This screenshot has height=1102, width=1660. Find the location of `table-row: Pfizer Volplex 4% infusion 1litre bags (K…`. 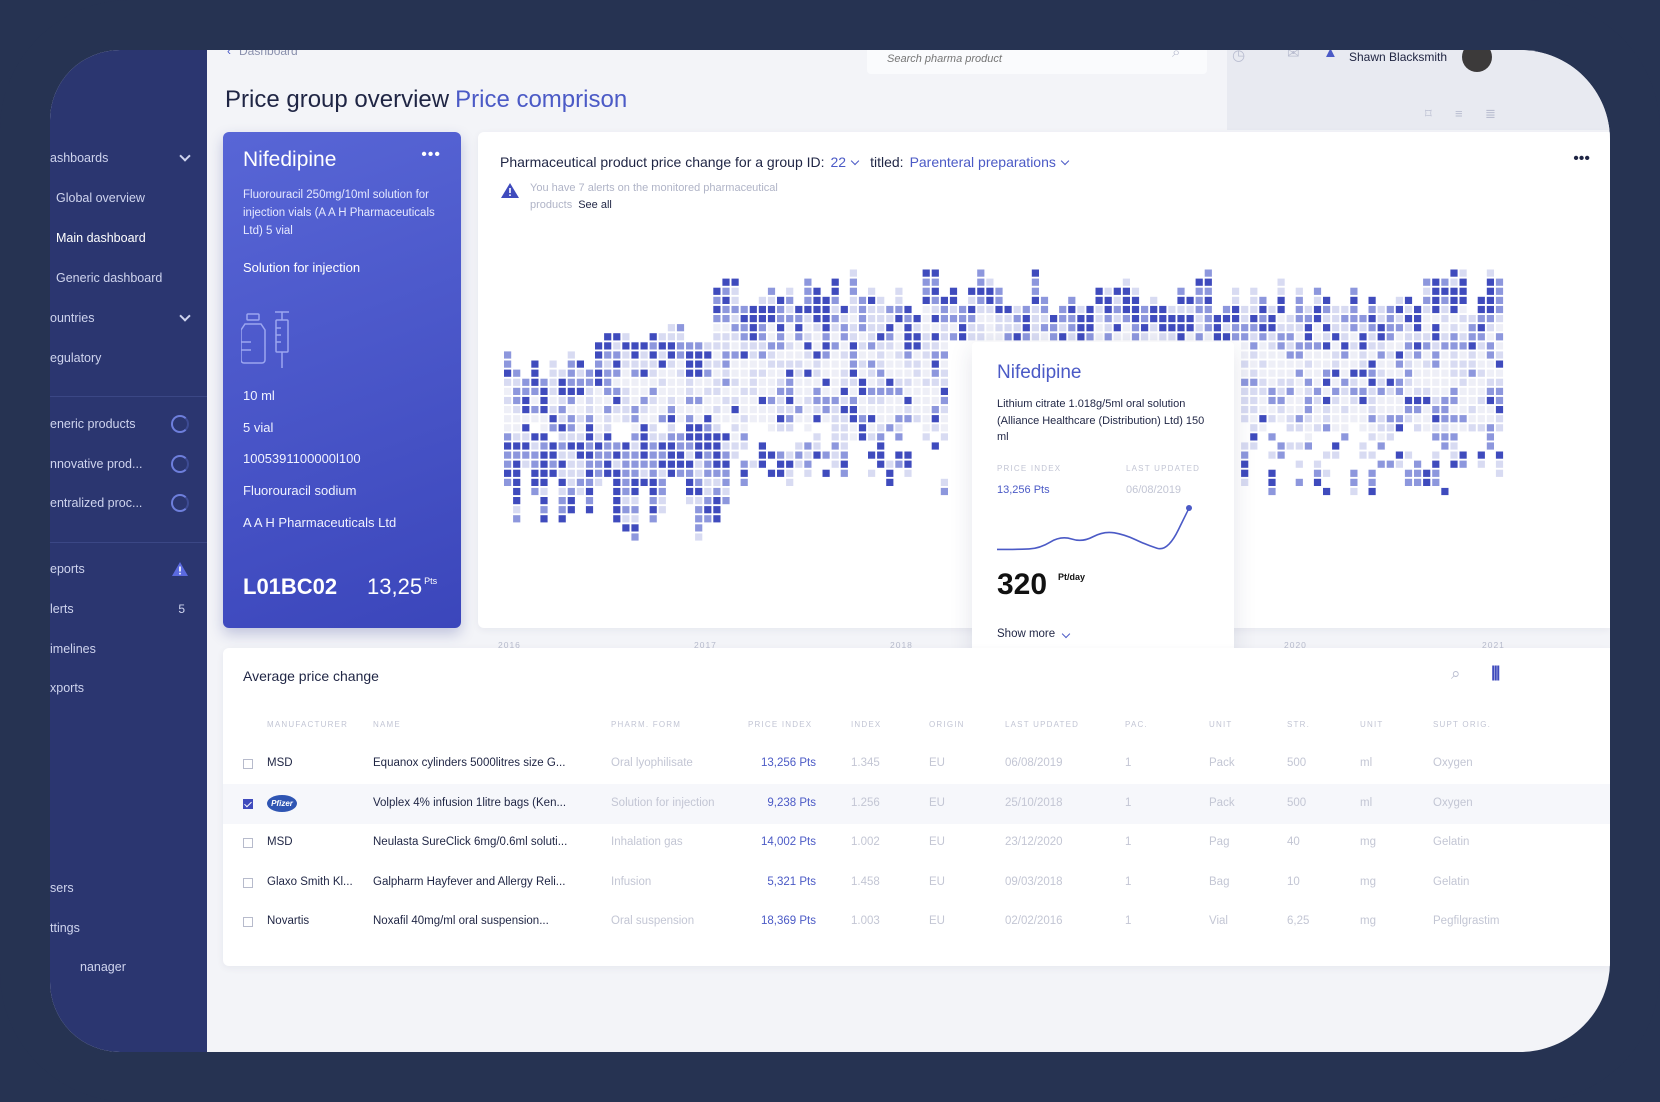

table-row: Pfizer Volplex 4% infusion 1litre bags (K… is located at coordinates (916, 803).